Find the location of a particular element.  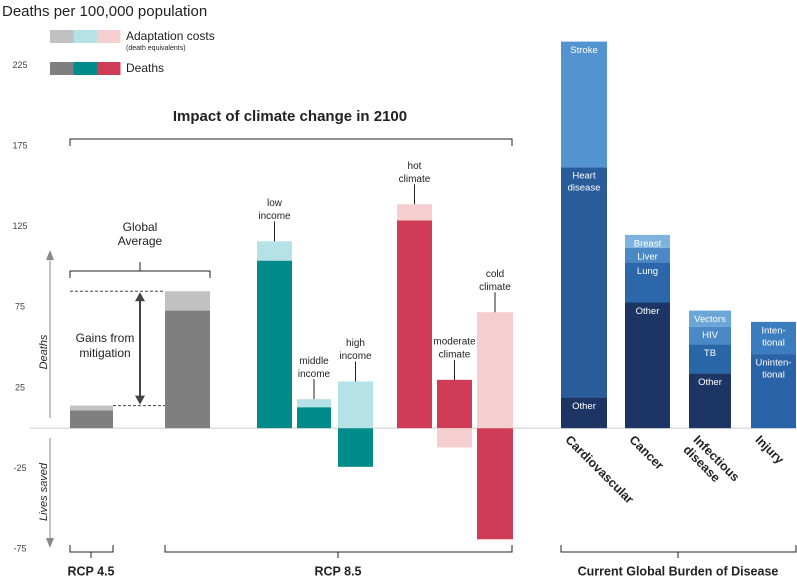

y-tick-label: 75 is located at coordinates (20, 307).